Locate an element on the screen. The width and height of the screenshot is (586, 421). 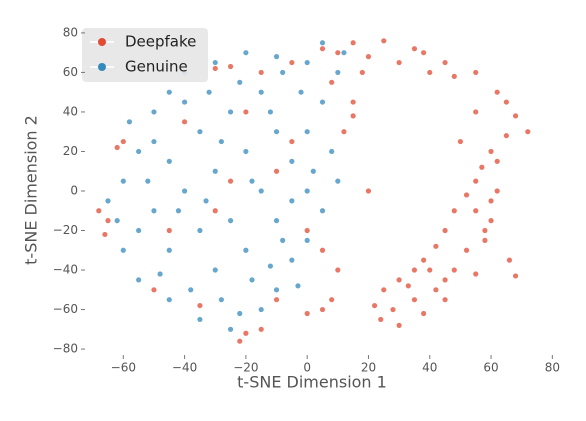
x-tick-label: 20 is located at coordinates (368, 368).